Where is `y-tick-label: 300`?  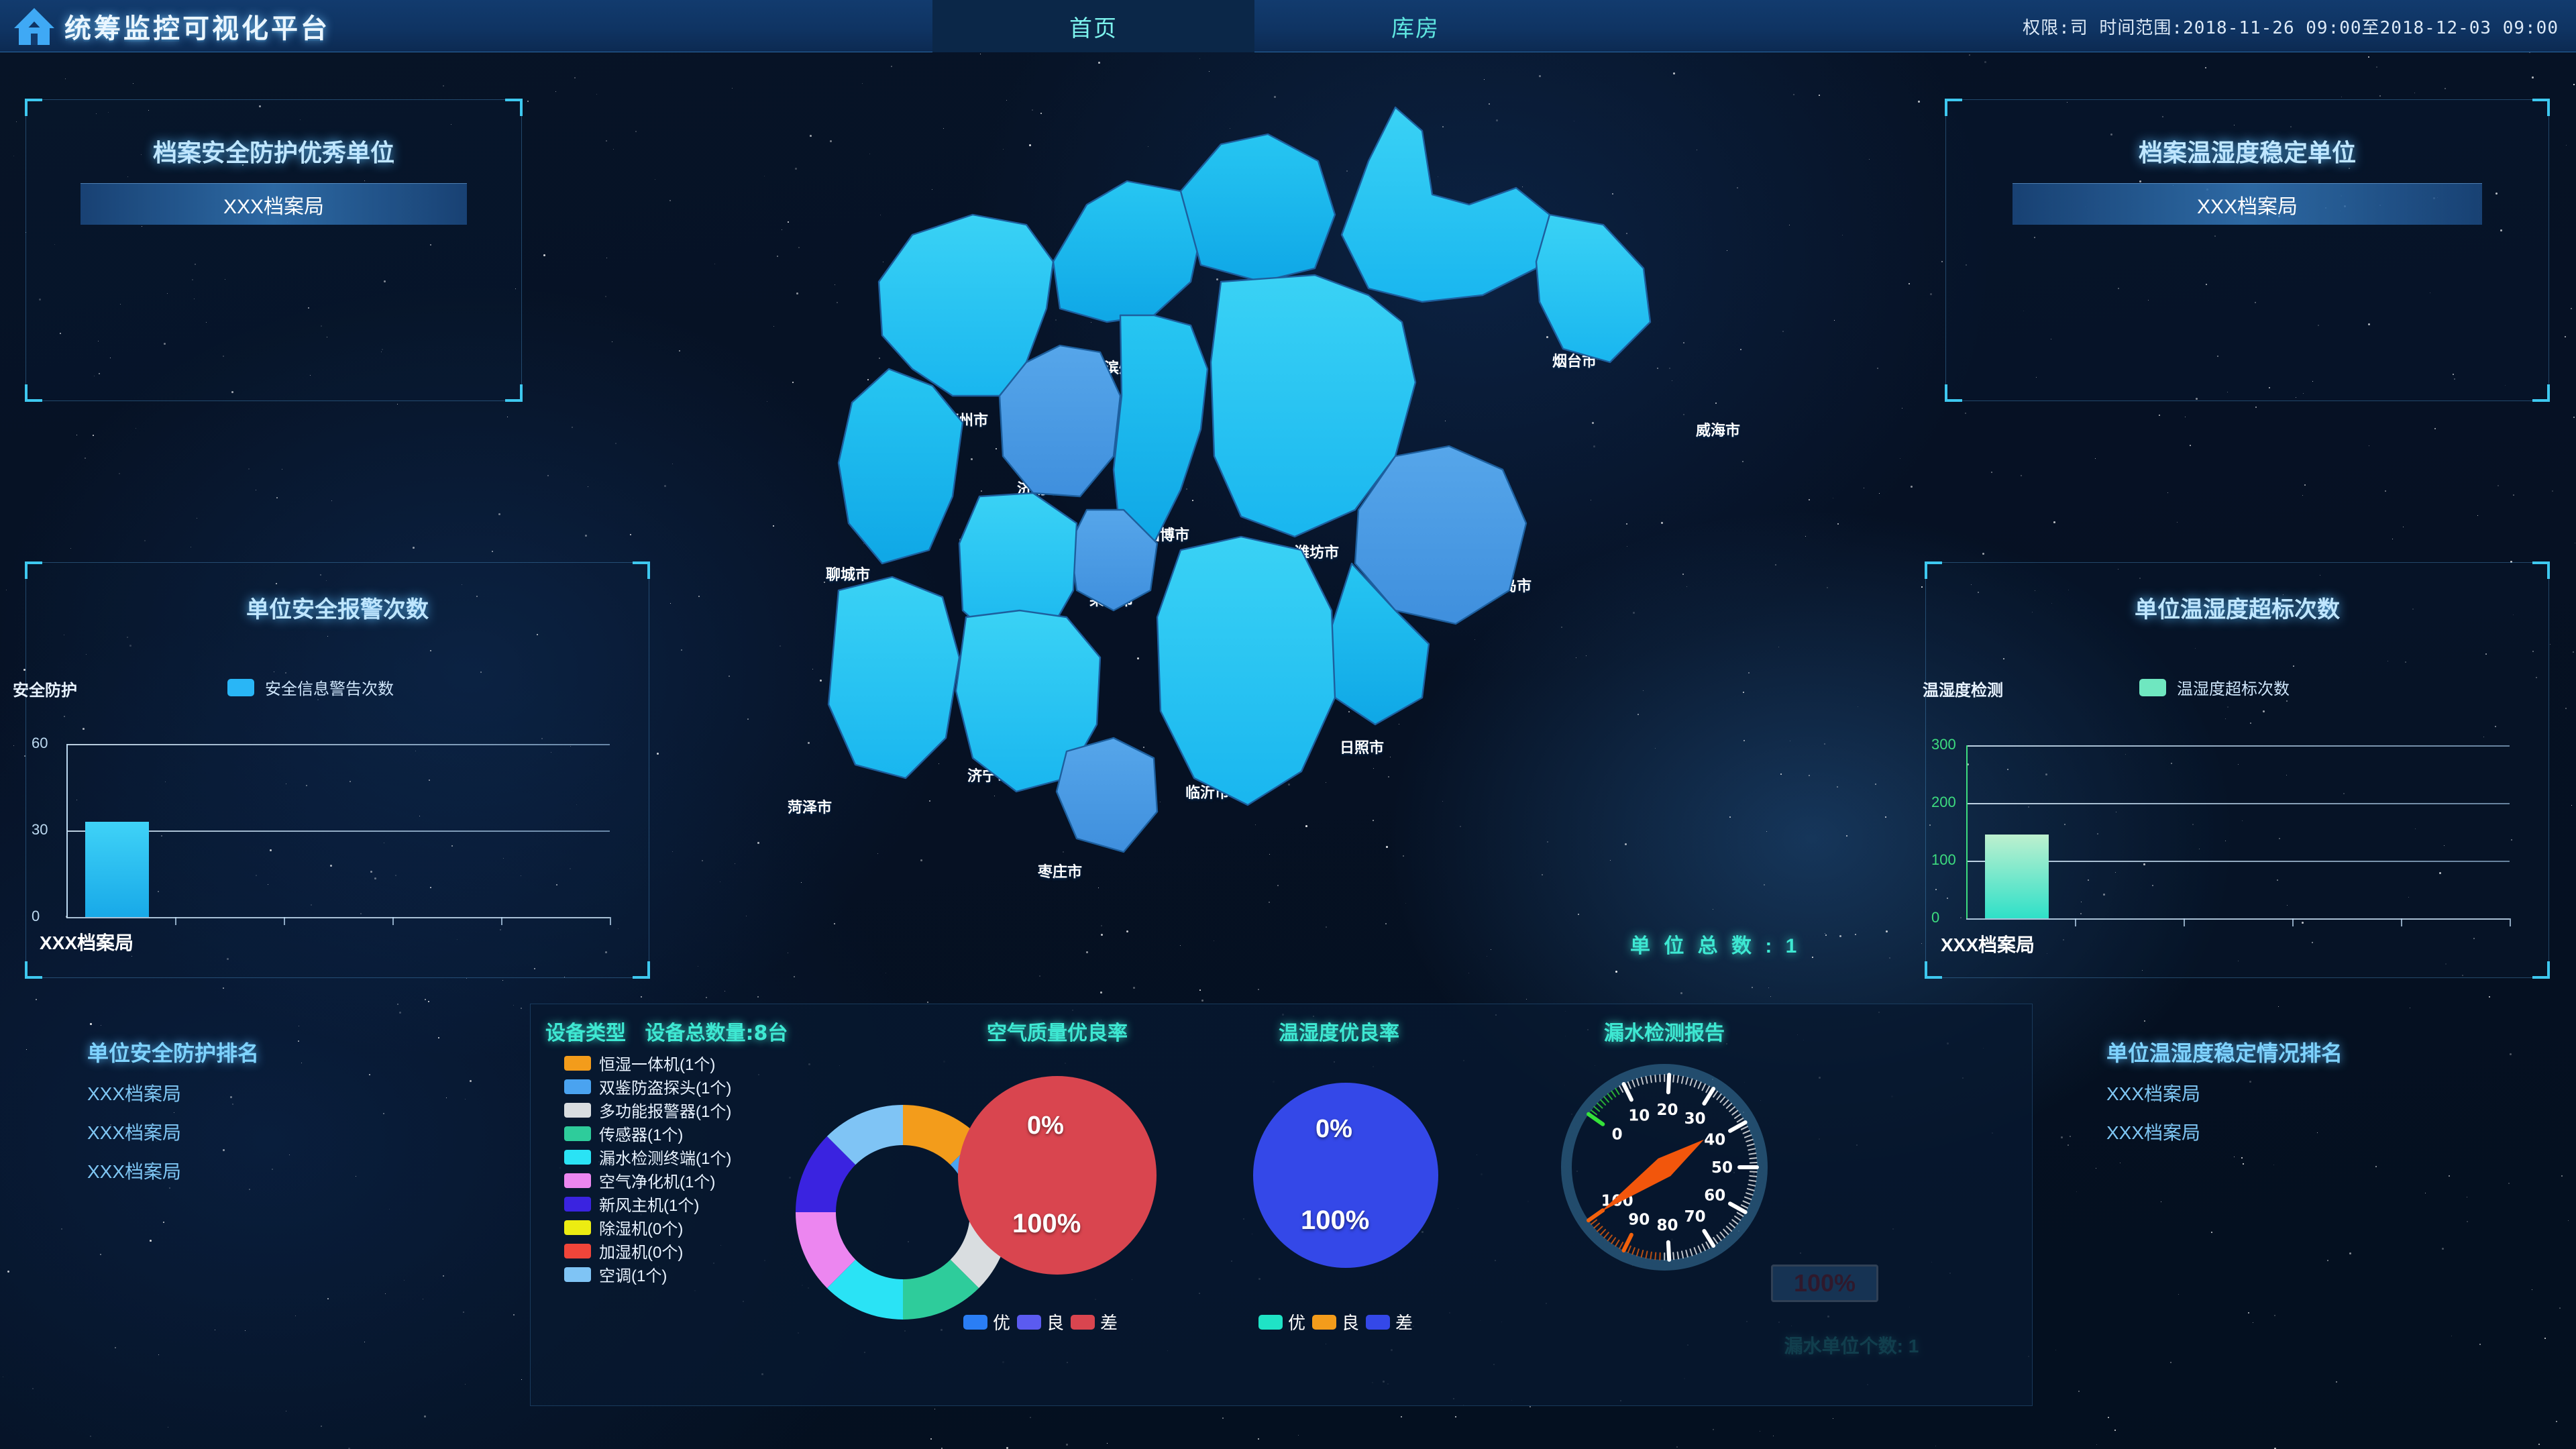 y-tick-label: 300 is located at coordinates (1943, 744).